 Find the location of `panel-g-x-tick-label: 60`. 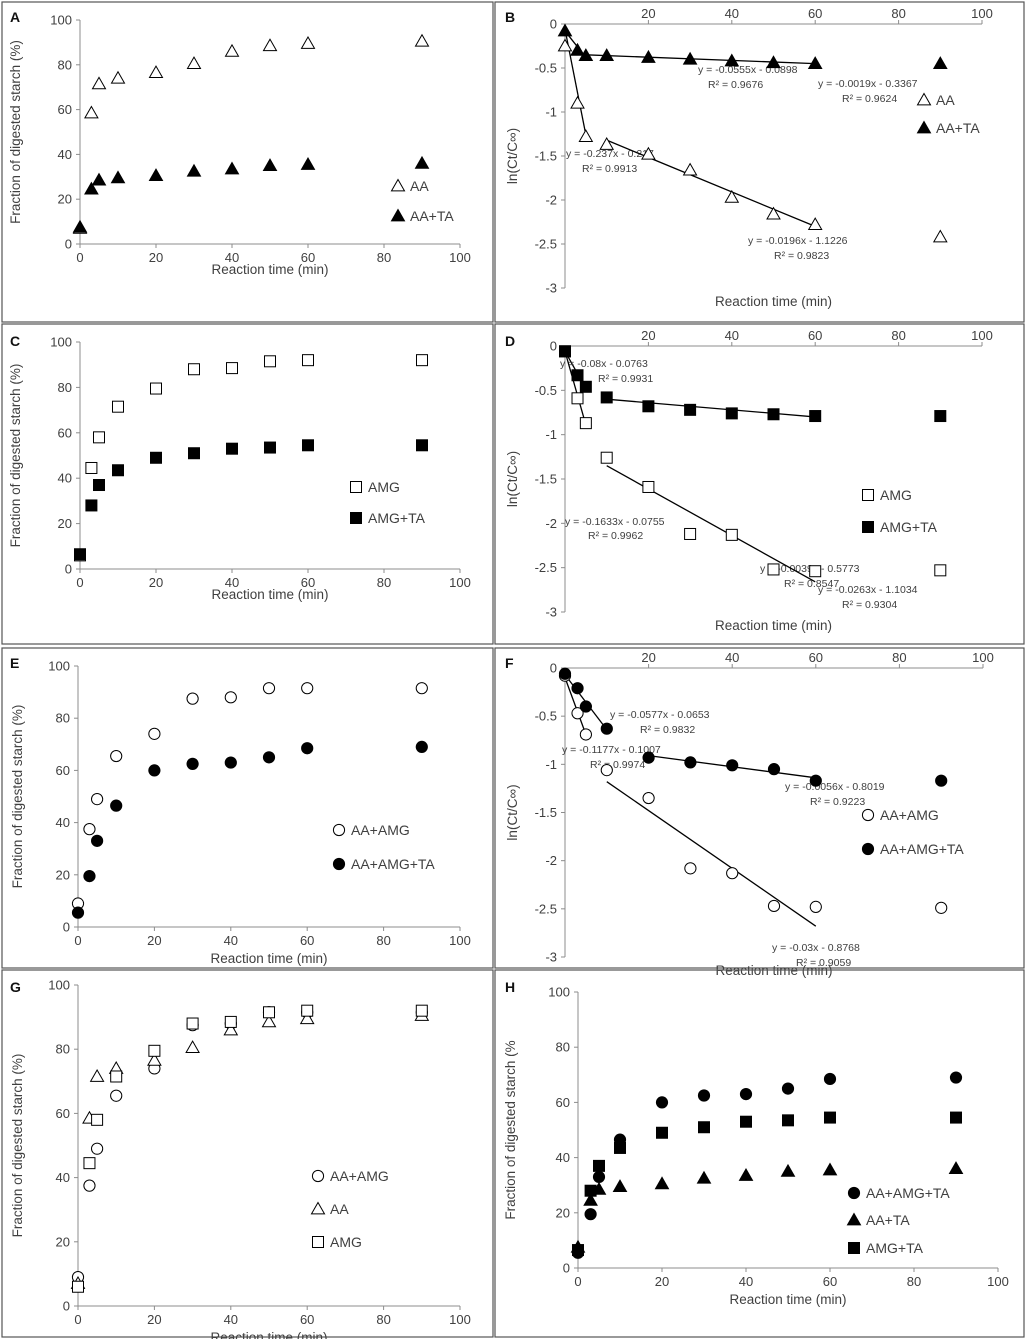

panel-g-x-tick-label: 60 is located at coordinates (307, 1319).